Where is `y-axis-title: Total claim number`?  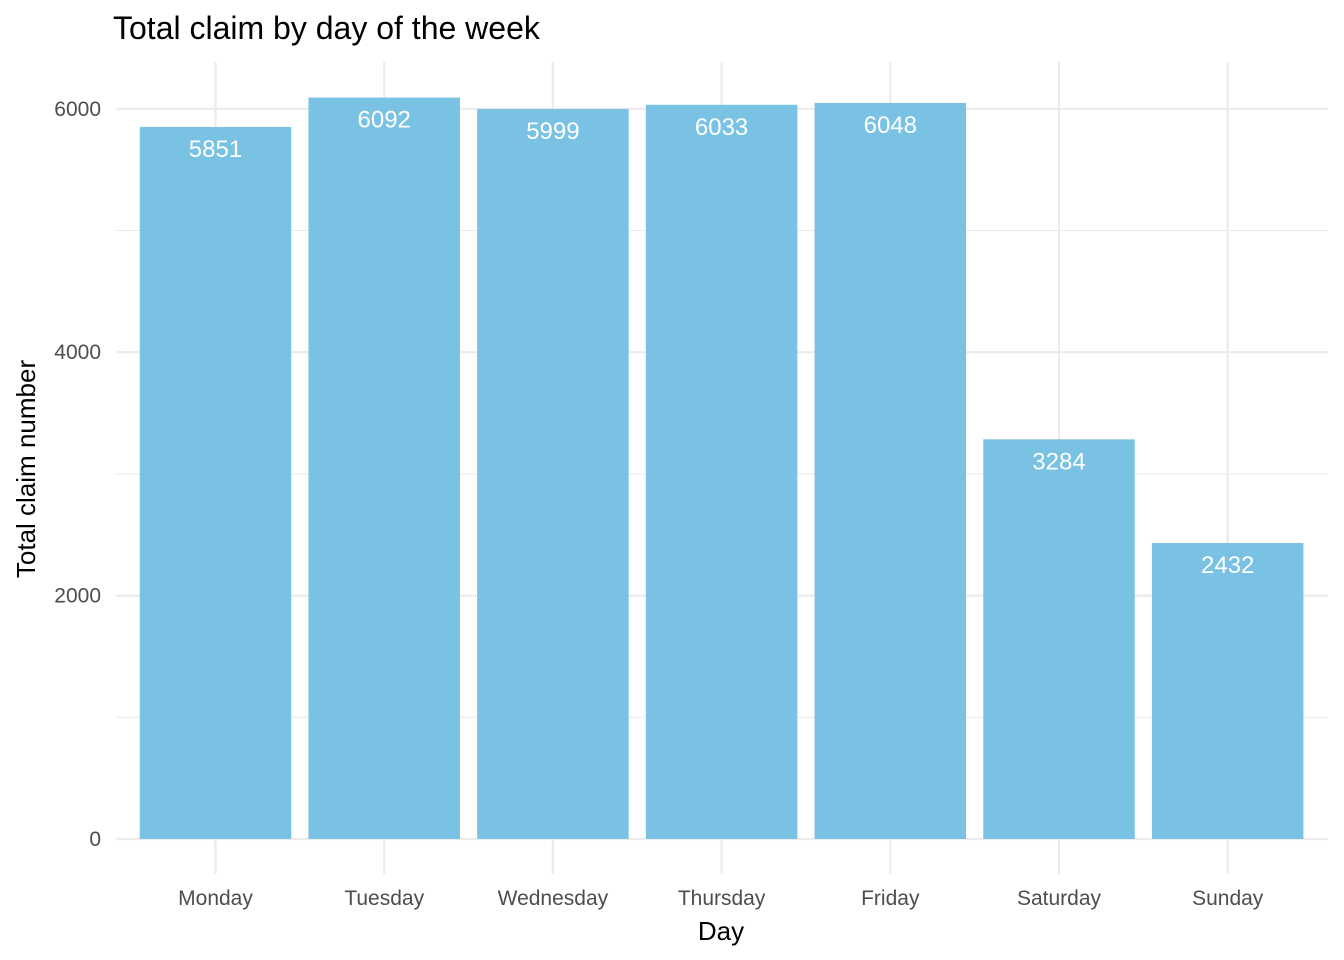 y-axis-title: Total claim number is located at coordinates (26, 469).